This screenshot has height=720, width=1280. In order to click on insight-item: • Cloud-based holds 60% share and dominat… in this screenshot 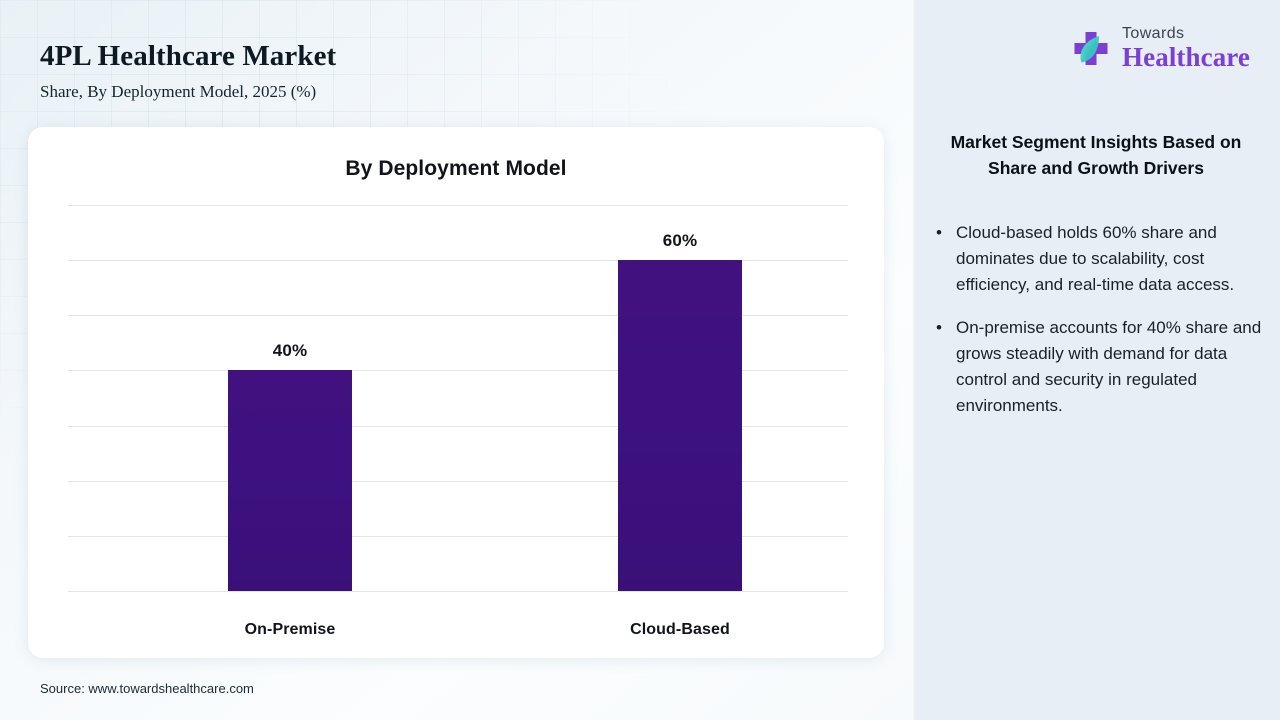, I will do `click(1099, 258)`.